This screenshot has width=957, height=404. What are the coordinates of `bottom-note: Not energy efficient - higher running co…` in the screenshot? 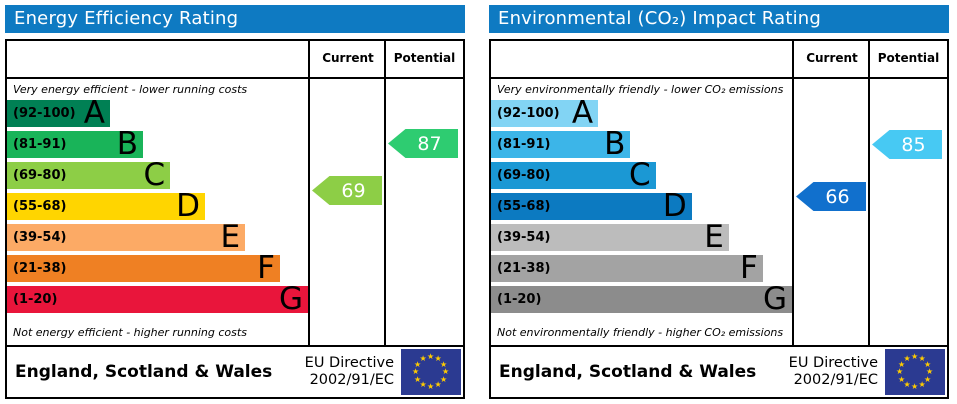 It's located at (130, 332).